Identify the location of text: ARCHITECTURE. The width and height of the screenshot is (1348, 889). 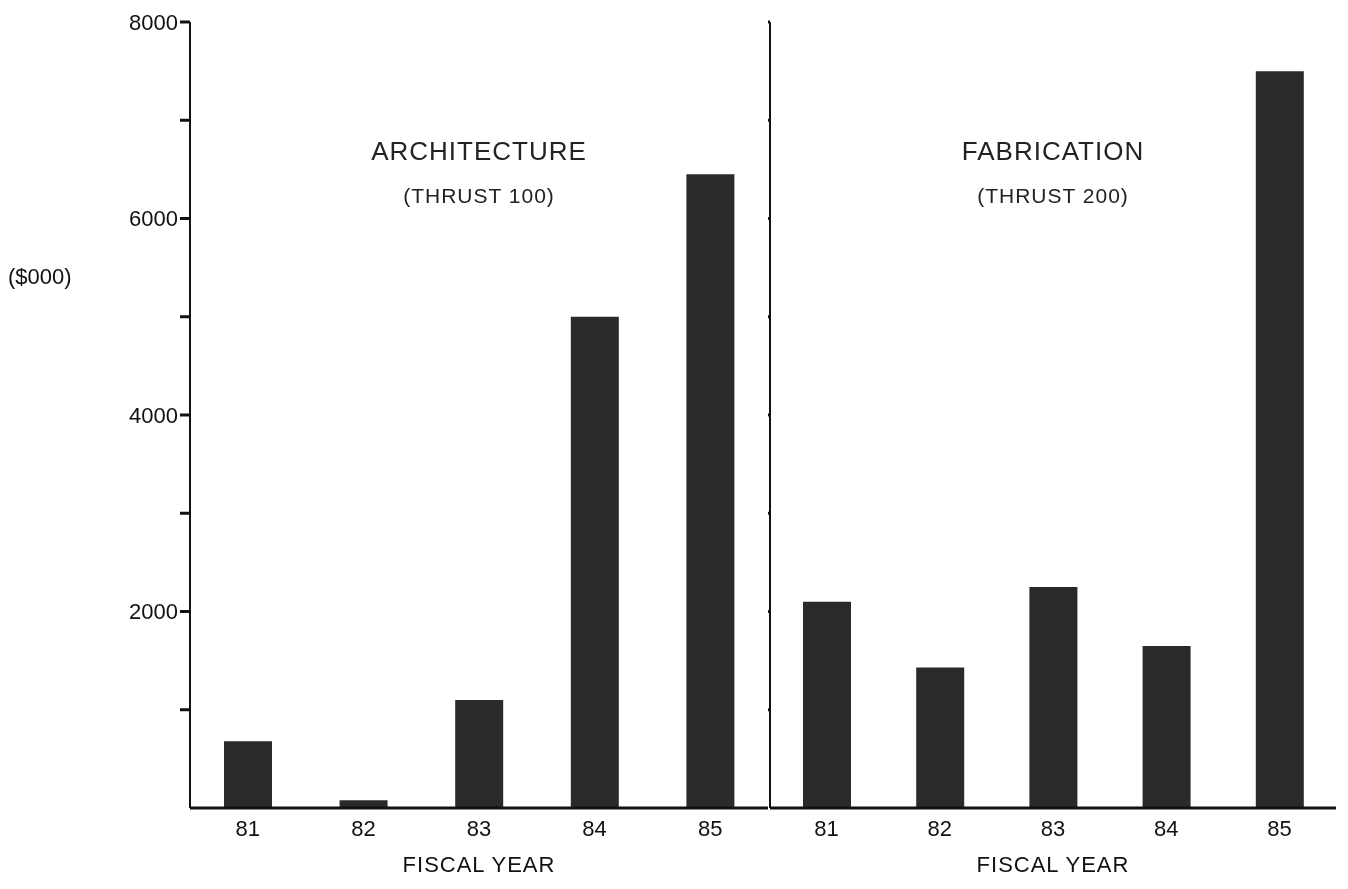
(479, 151).